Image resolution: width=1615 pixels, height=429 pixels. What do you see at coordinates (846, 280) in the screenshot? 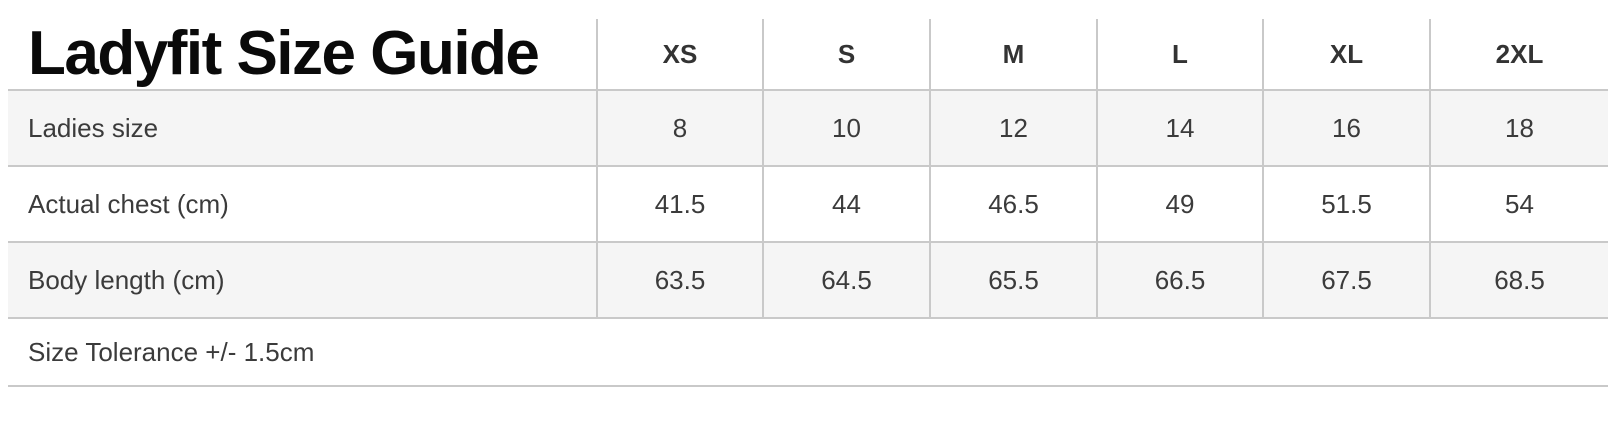
I see `cell-value: 64.5` at bounding box center [846, 280].